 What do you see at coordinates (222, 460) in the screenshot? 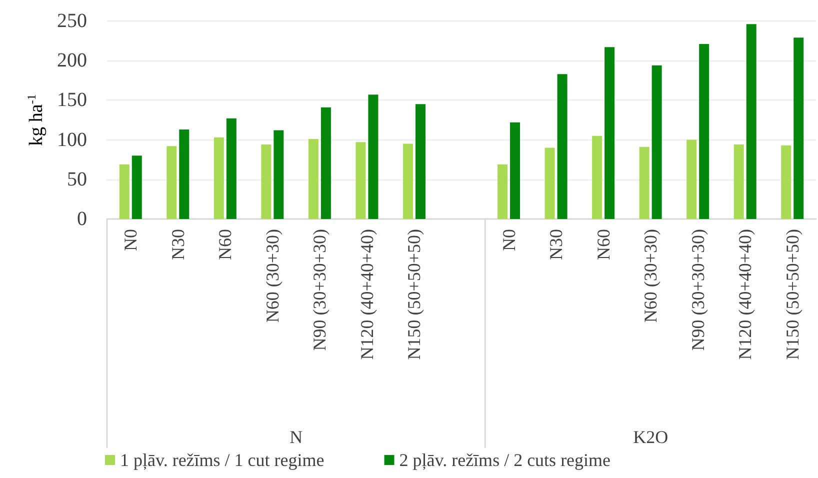
I see `legend-label: 1 pļāv. režīms / 1 cut regime` at bounding box center [222, 460].